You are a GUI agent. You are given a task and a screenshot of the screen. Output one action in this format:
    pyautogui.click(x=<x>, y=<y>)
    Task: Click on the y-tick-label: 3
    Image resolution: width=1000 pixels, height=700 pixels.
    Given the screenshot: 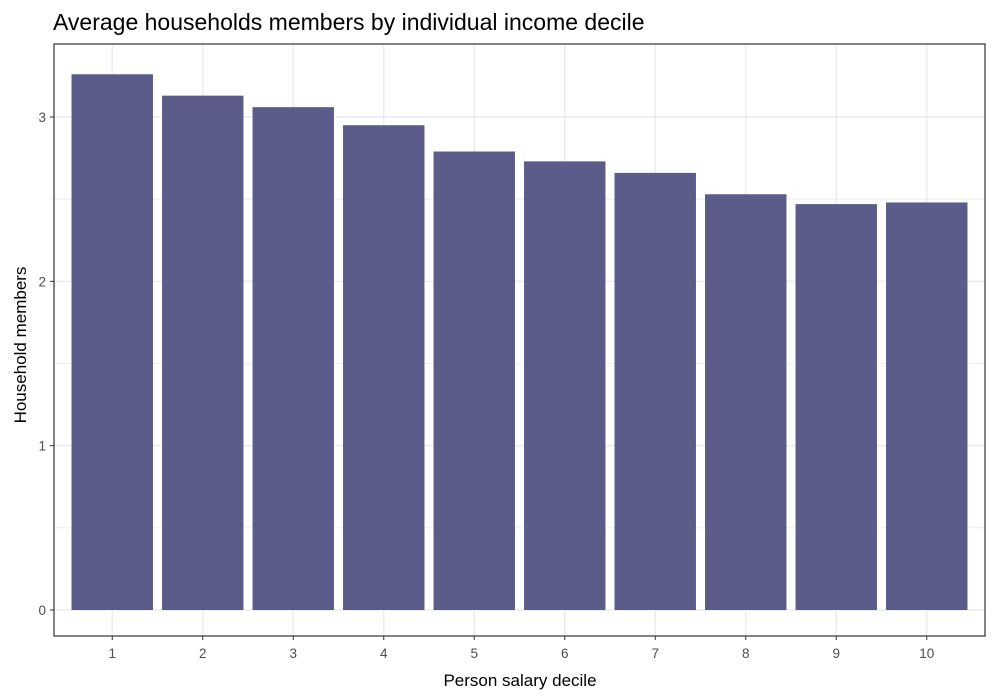 What is the action you would take?
    pyautogui.click(x=42, y=117)
    